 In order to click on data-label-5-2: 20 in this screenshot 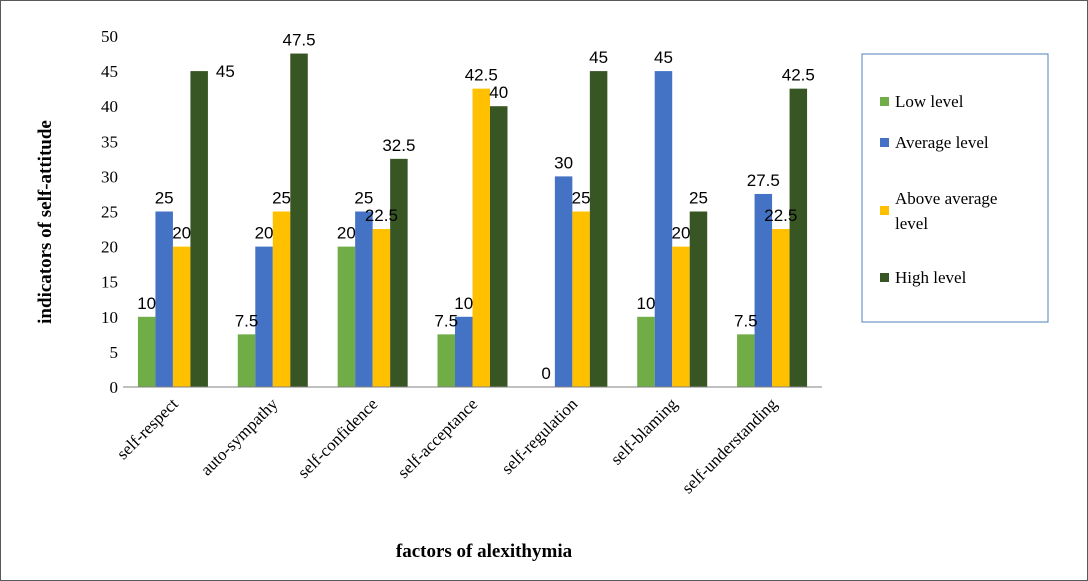, I will do `click(681, 233)`.